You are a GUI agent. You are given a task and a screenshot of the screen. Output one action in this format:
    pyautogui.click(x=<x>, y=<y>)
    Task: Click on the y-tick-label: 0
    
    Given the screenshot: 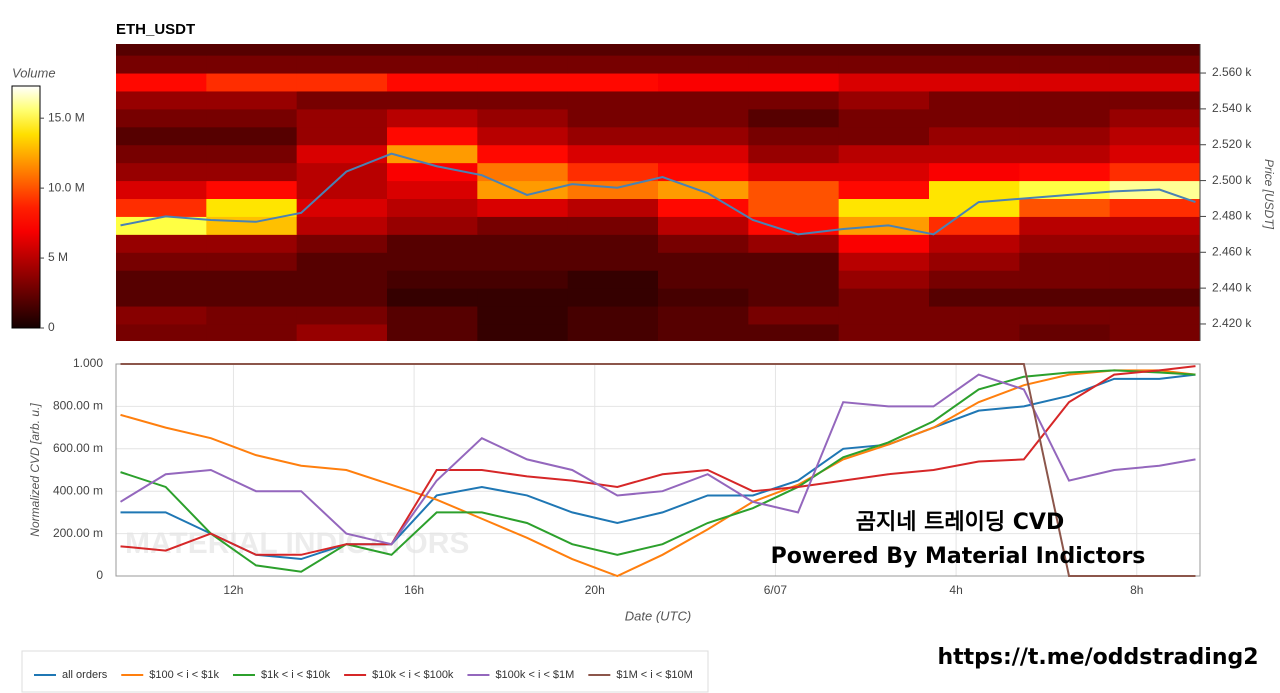 What is the action you would take?
    pyautogui.click(x=99, y=575)
    